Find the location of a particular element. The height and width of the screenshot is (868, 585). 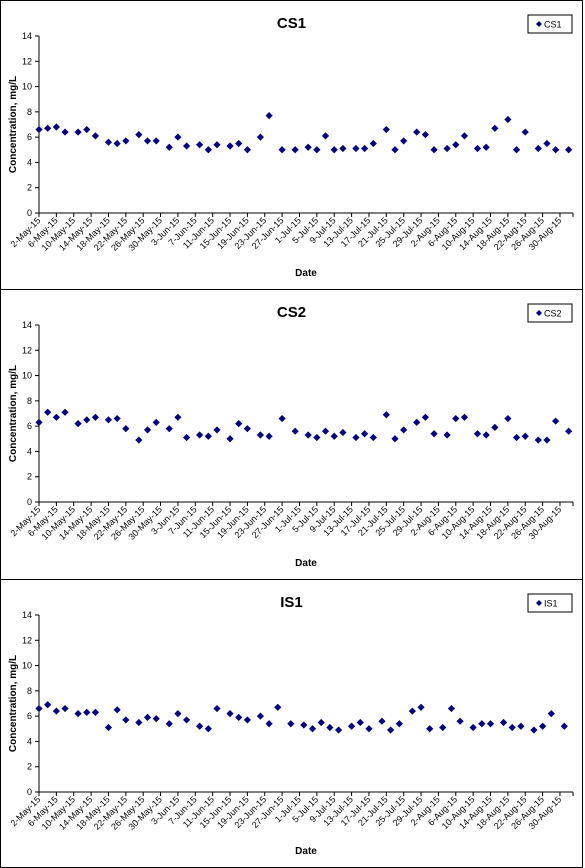

legend-marker is located at coordinates (539, 24).